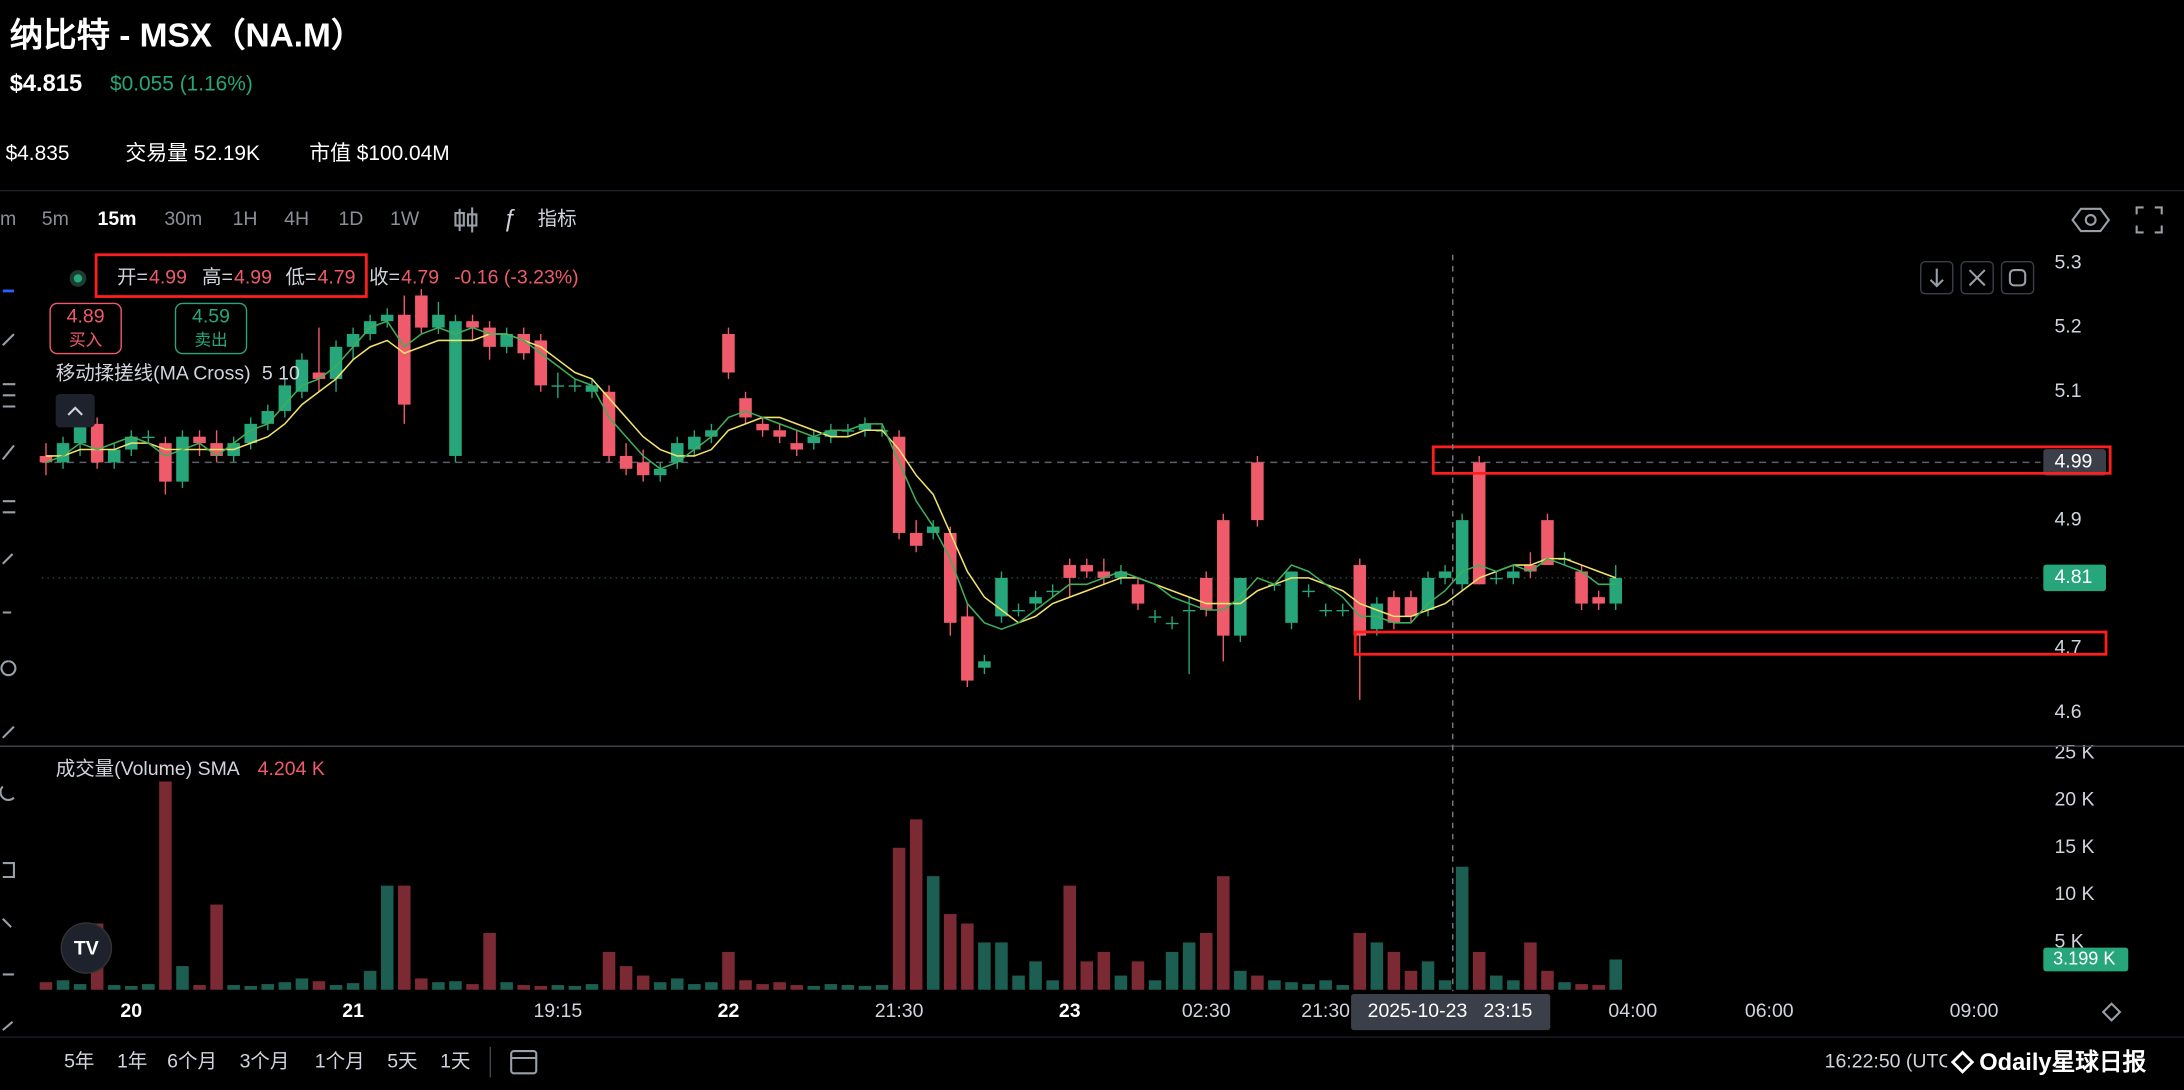 The height and width of the screenshot is (1090, 2184). Describe the element at coordinates (2067, 519) in the screenshot. I see `y-tick-label: 4.9` at that location.